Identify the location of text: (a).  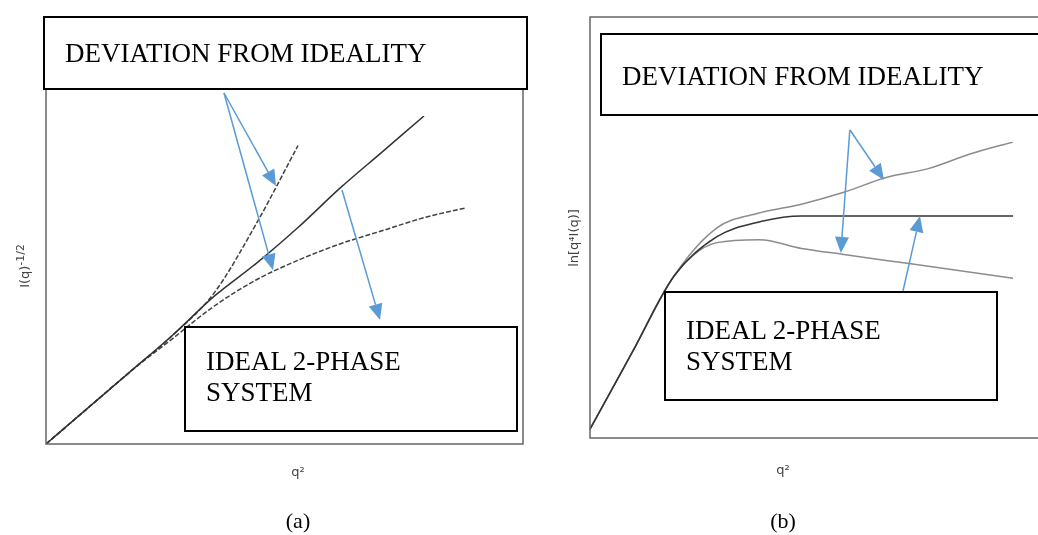
(298, 521).